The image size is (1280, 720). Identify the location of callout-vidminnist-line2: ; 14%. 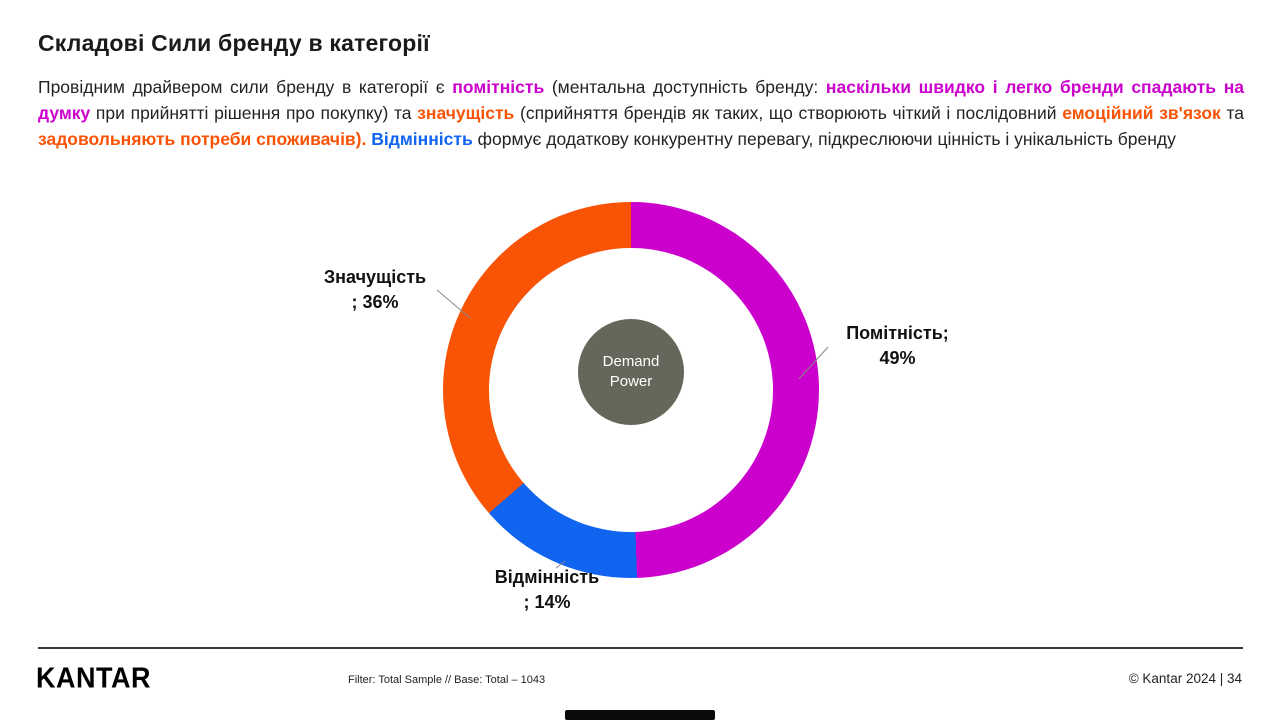
(547, 602).